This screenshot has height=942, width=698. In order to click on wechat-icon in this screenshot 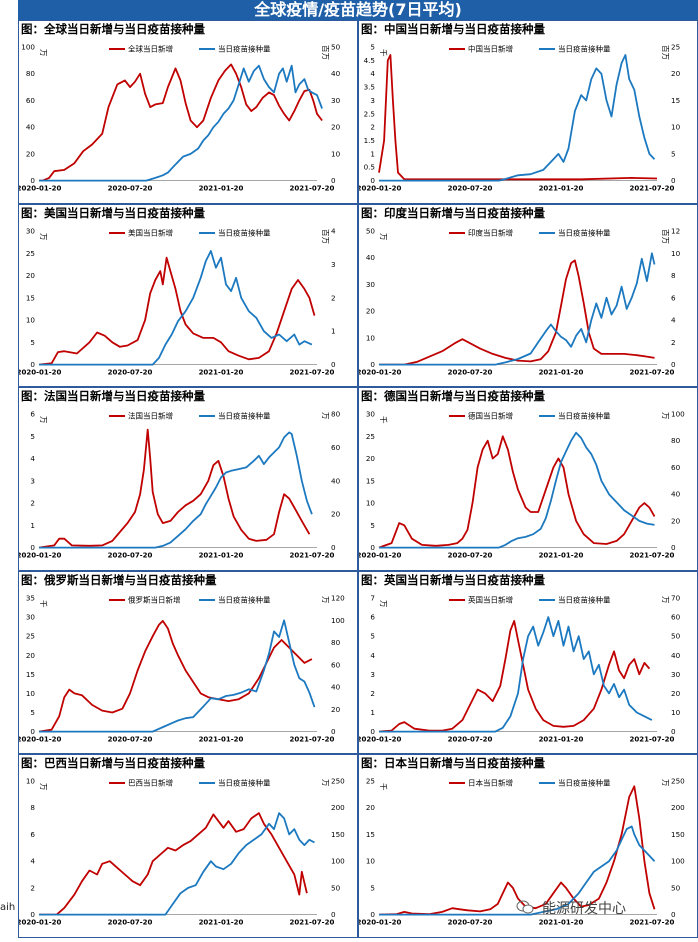, I will do `click(525, 907)`.